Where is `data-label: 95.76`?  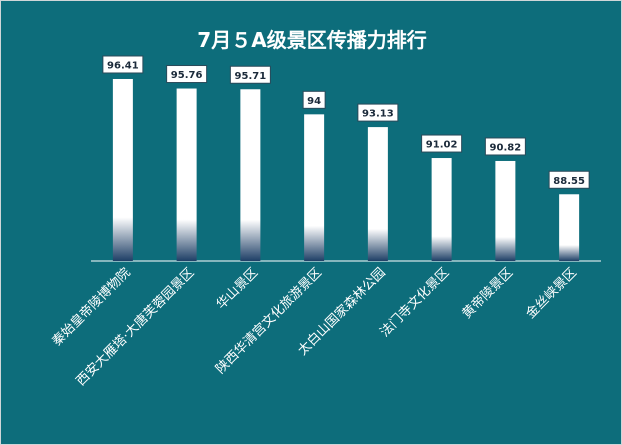
data-label: 95.76 is located at coordinates (187, 75).